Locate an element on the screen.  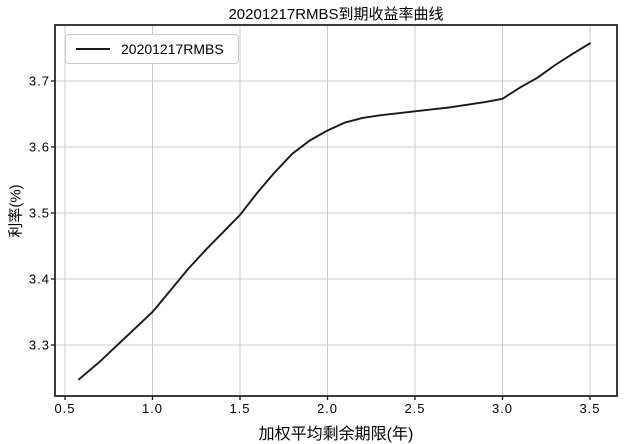
x-tick-label: 1.5 is located at coordinates (240, 408).